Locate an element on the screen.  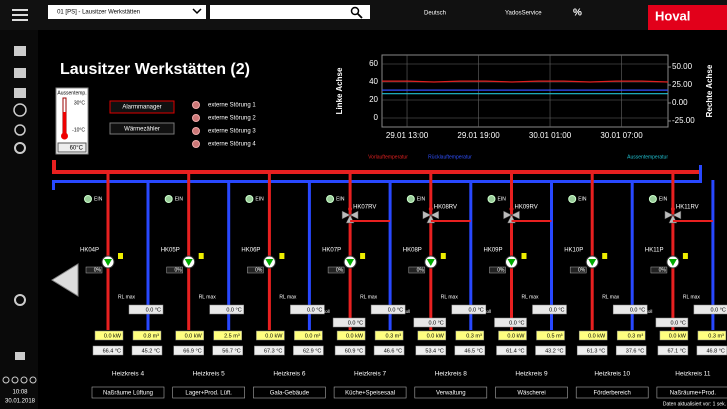
y2-tick-label: 25.00 is located at coordinates (682, 84).